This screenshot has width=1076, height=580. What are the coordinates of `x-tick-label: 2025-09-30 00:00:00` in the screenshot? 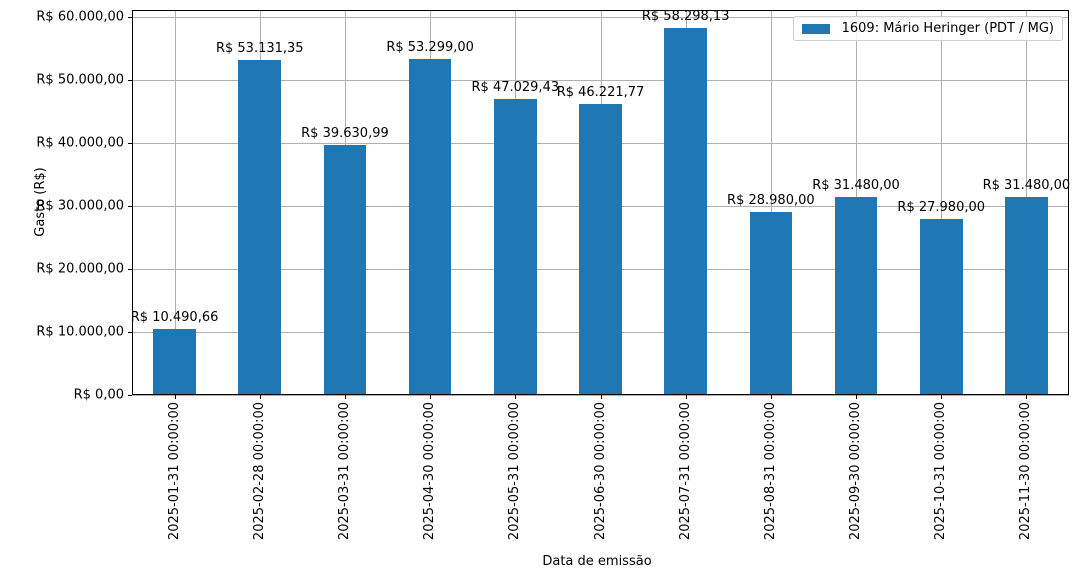 It's located at (856, 471).